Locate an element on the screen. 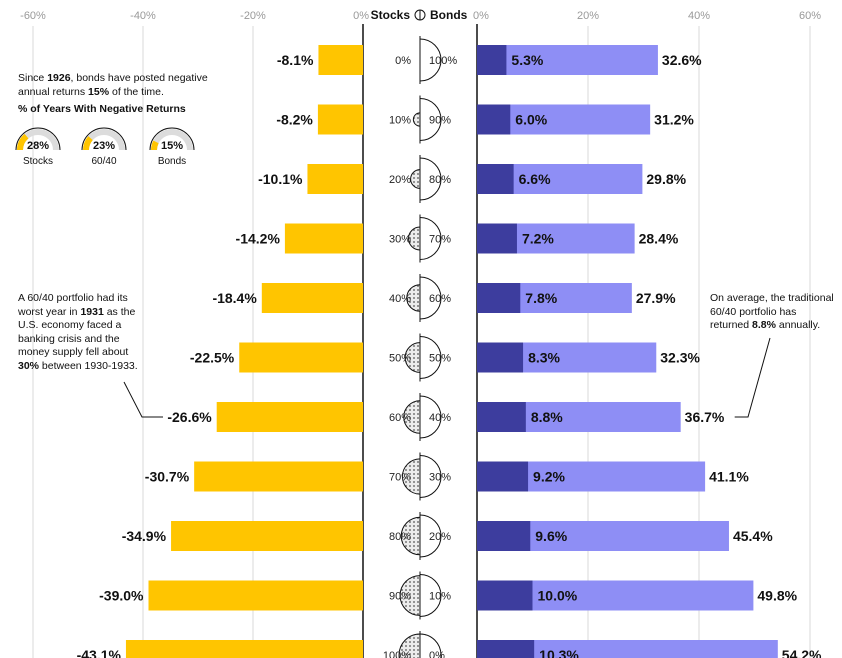  best-year-label: 41.1% is located at coordinates (729, 477).